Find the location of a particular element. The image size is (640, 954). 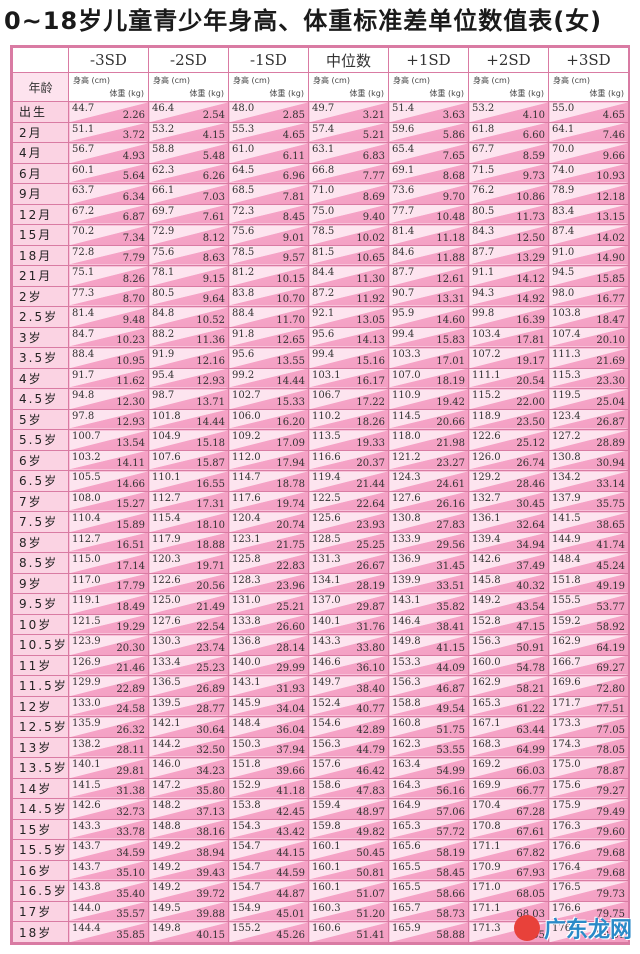

weight-value: 38.65 is located at coordinates (610, 525).